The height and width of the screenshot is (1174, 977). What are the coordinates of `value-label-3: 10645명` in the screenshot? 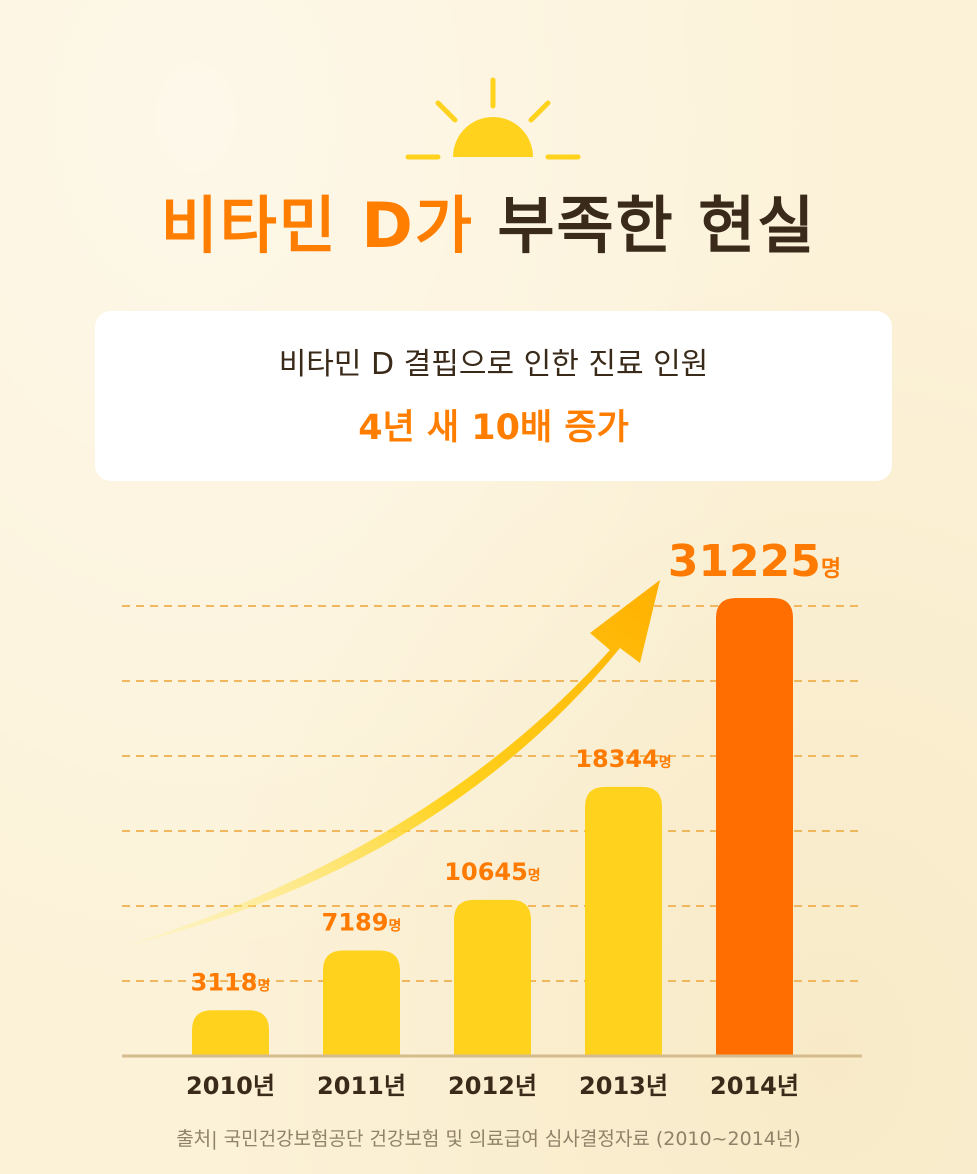 It's located at (492, 872).